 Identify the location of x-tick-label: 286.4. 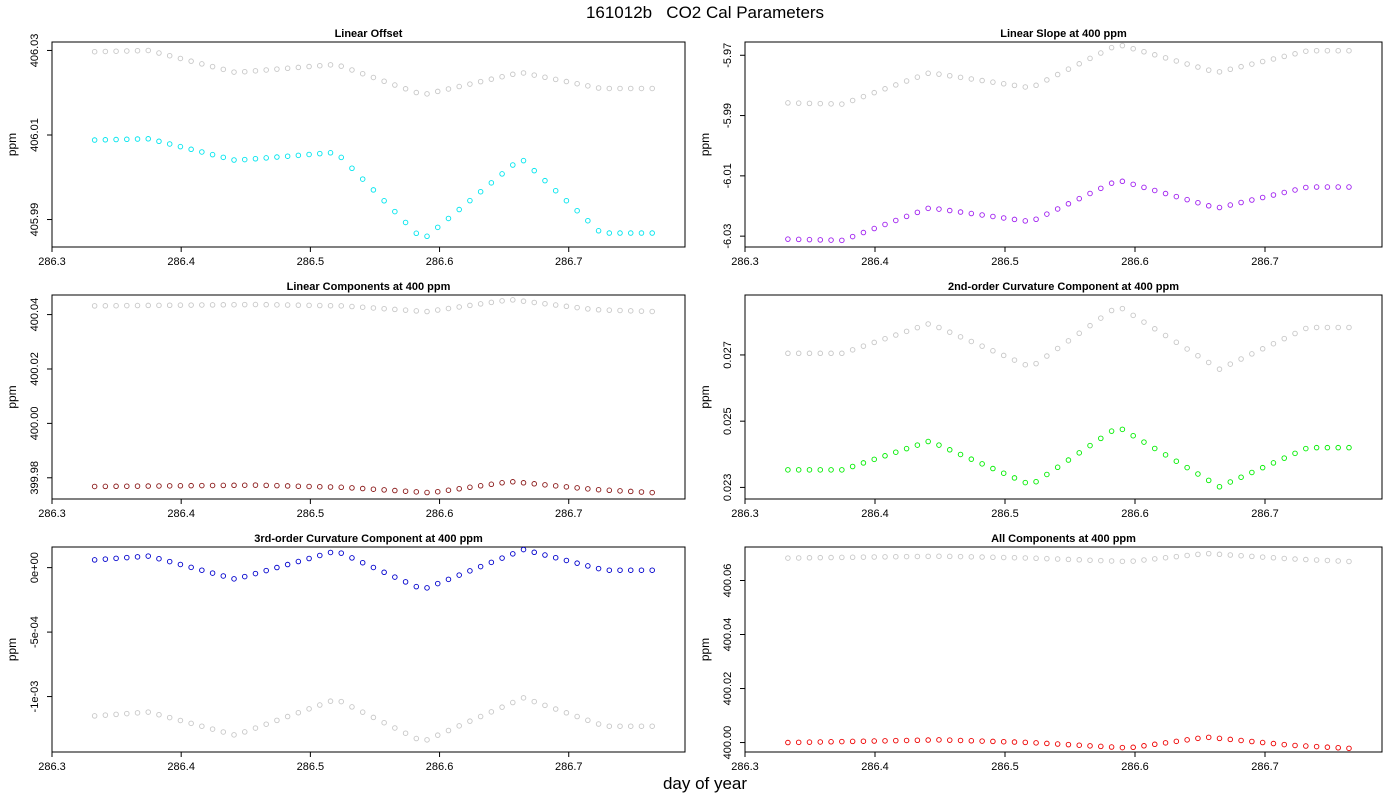
(181, 767).